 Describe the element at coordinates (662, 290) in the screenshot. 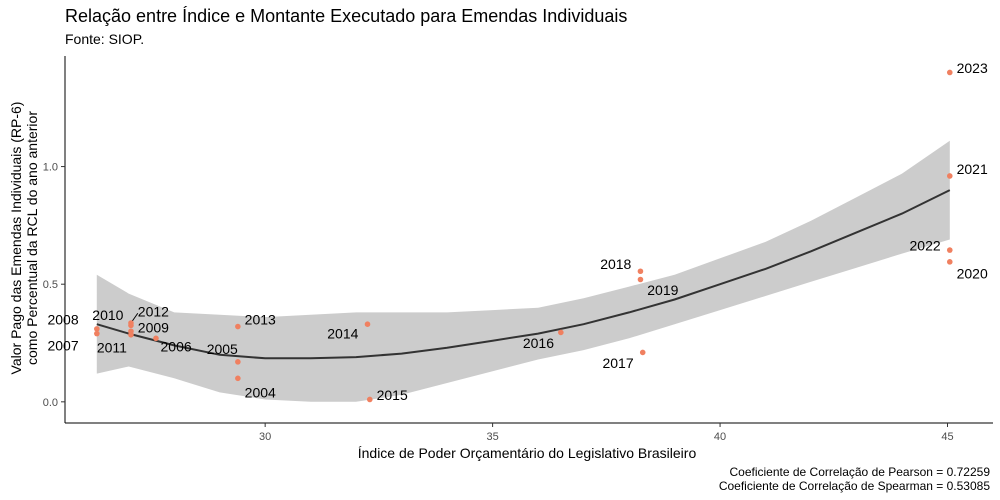

I see `point-label: 2019` at that location.